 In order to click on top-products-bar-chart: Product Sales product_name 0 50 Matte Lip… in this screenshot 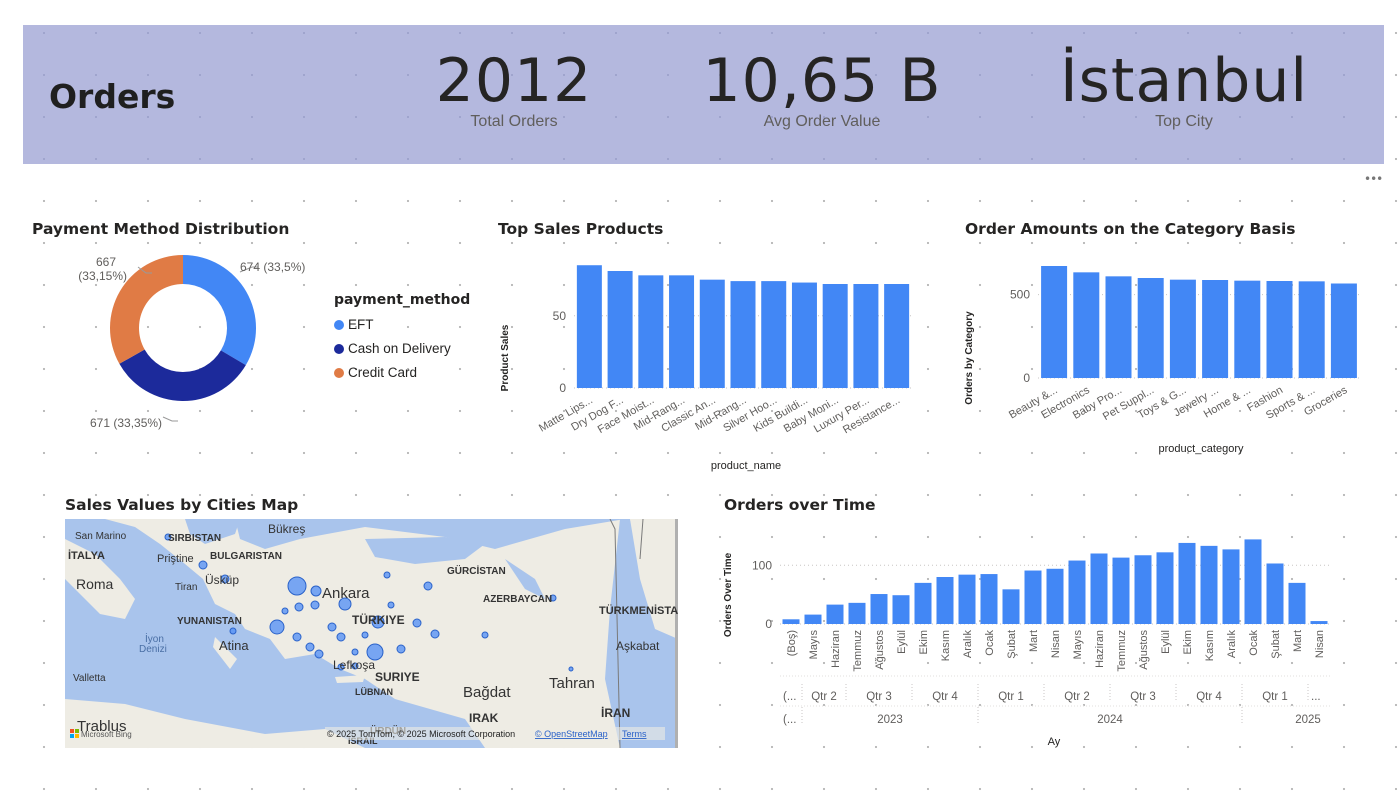, I will do `click(710, 363)`.